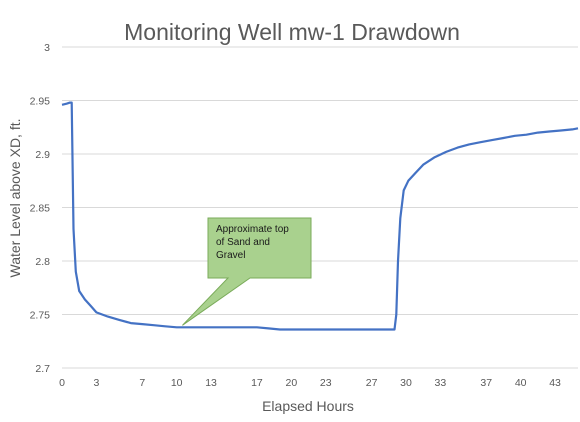 The height and width of the screenshot is (422, 580). What do you see at coordinates (486, 383) in the screenshot?
I see `x-tick-label: 37` at bounding box center [486, 383].